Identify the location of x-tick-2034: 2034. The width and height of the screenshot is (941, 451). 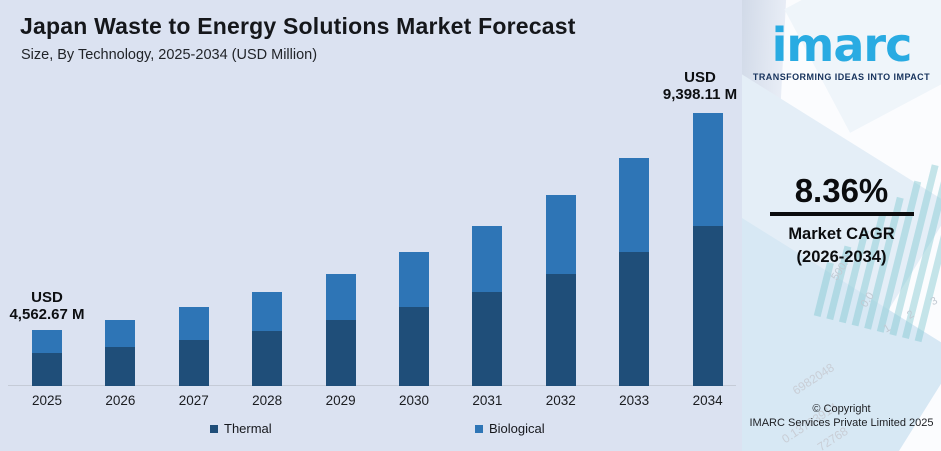
(707, 400).